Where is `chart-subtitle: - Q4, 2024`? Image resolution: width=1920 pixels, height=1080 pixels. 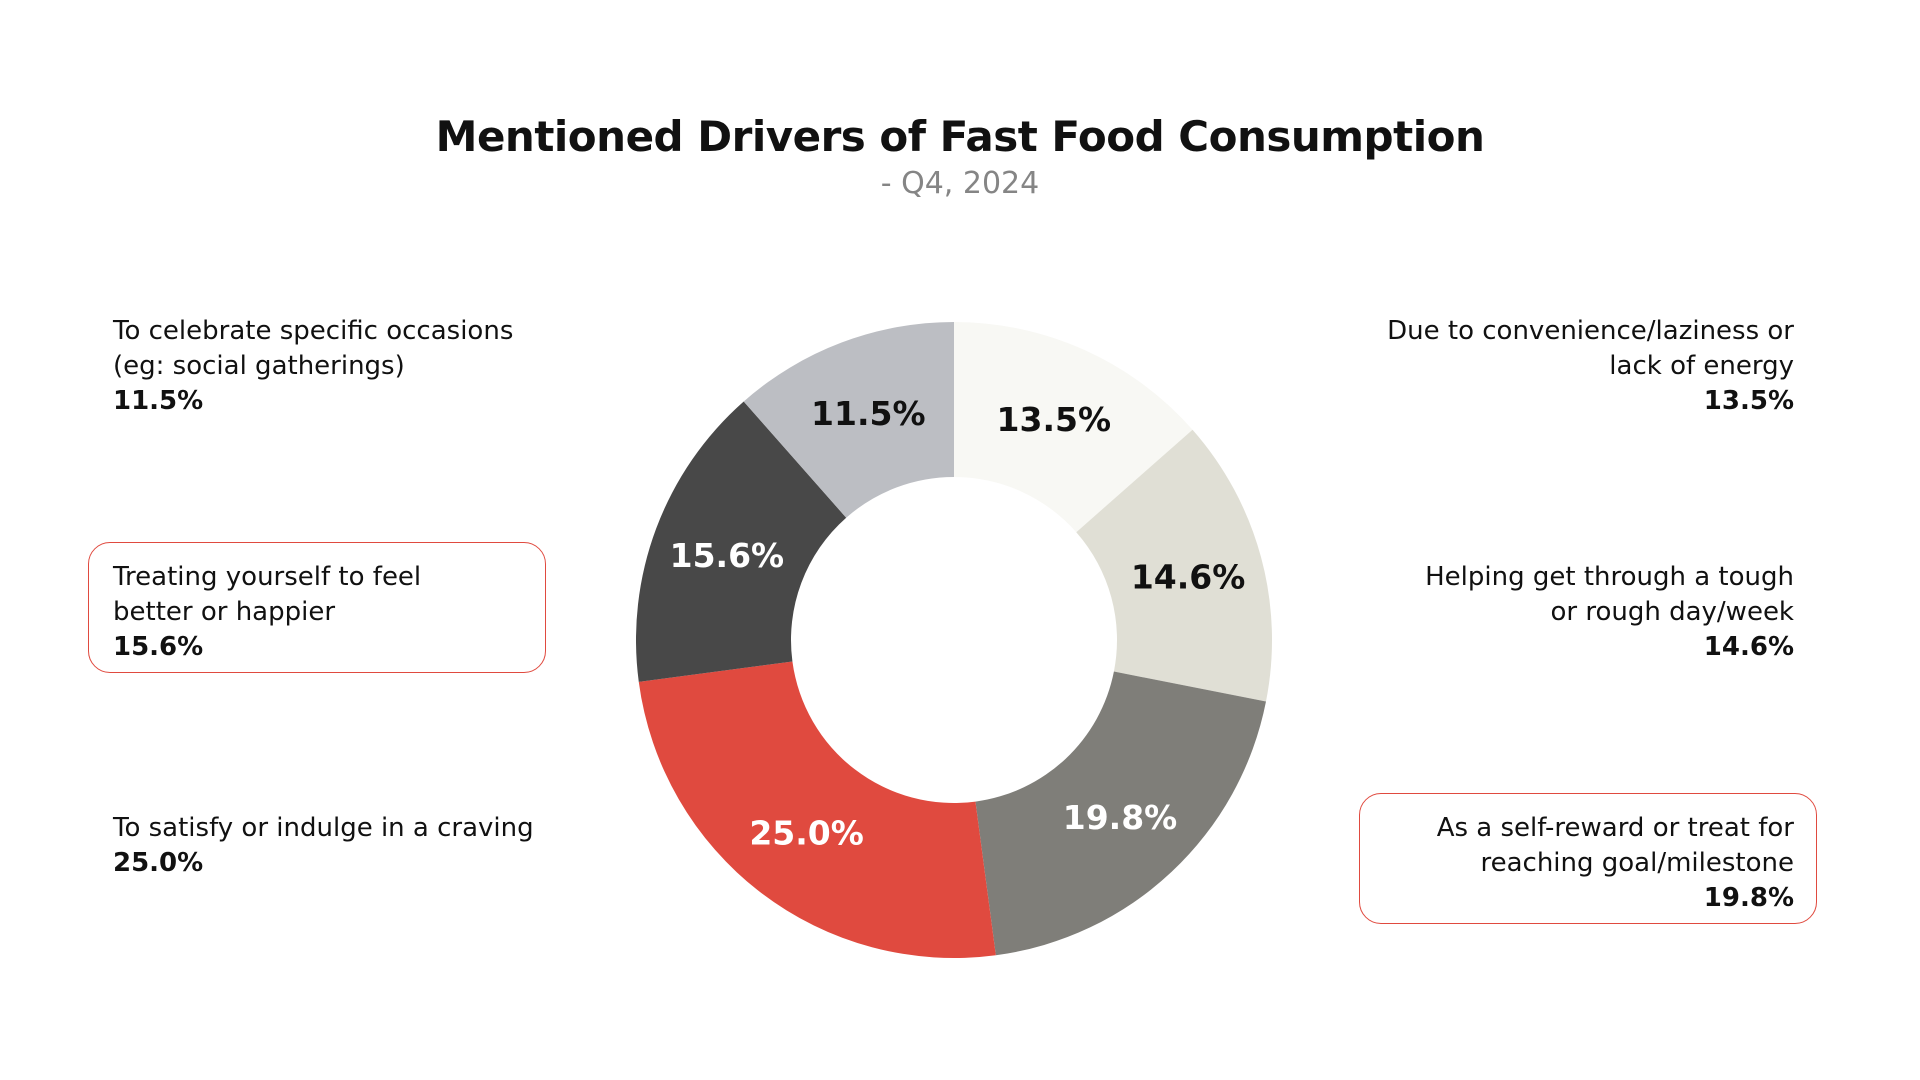
chart-subtitle: - Q4, 2024 is located at coordinates (960, 183).